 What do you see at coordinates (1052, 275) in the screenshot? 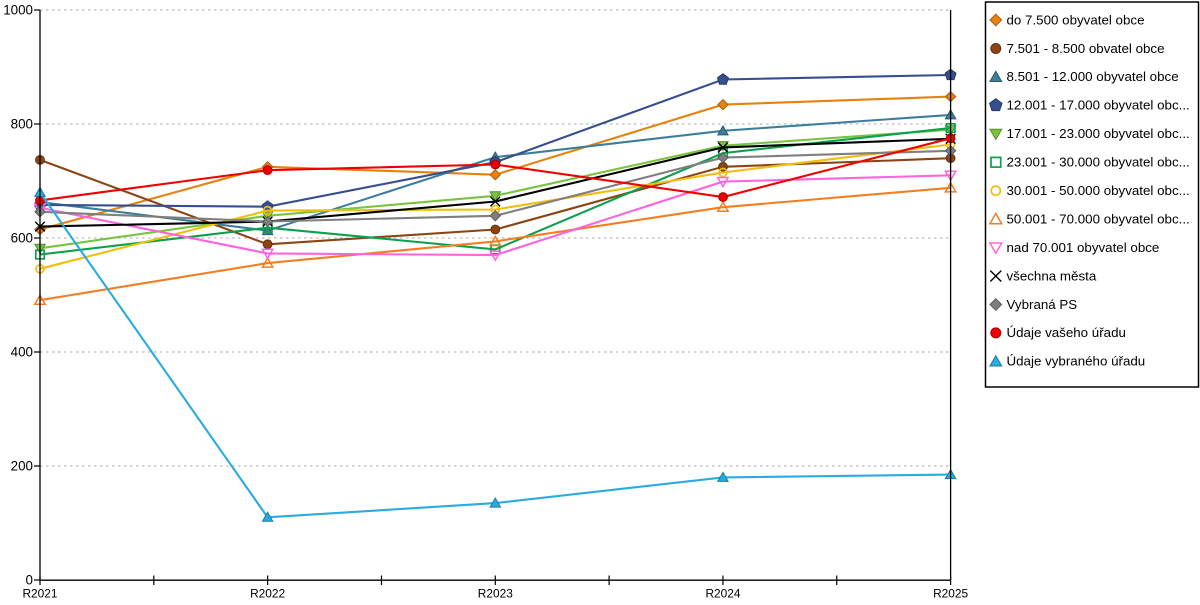
I see `svg-text: všechna města` at bounding box center [1052, 275].